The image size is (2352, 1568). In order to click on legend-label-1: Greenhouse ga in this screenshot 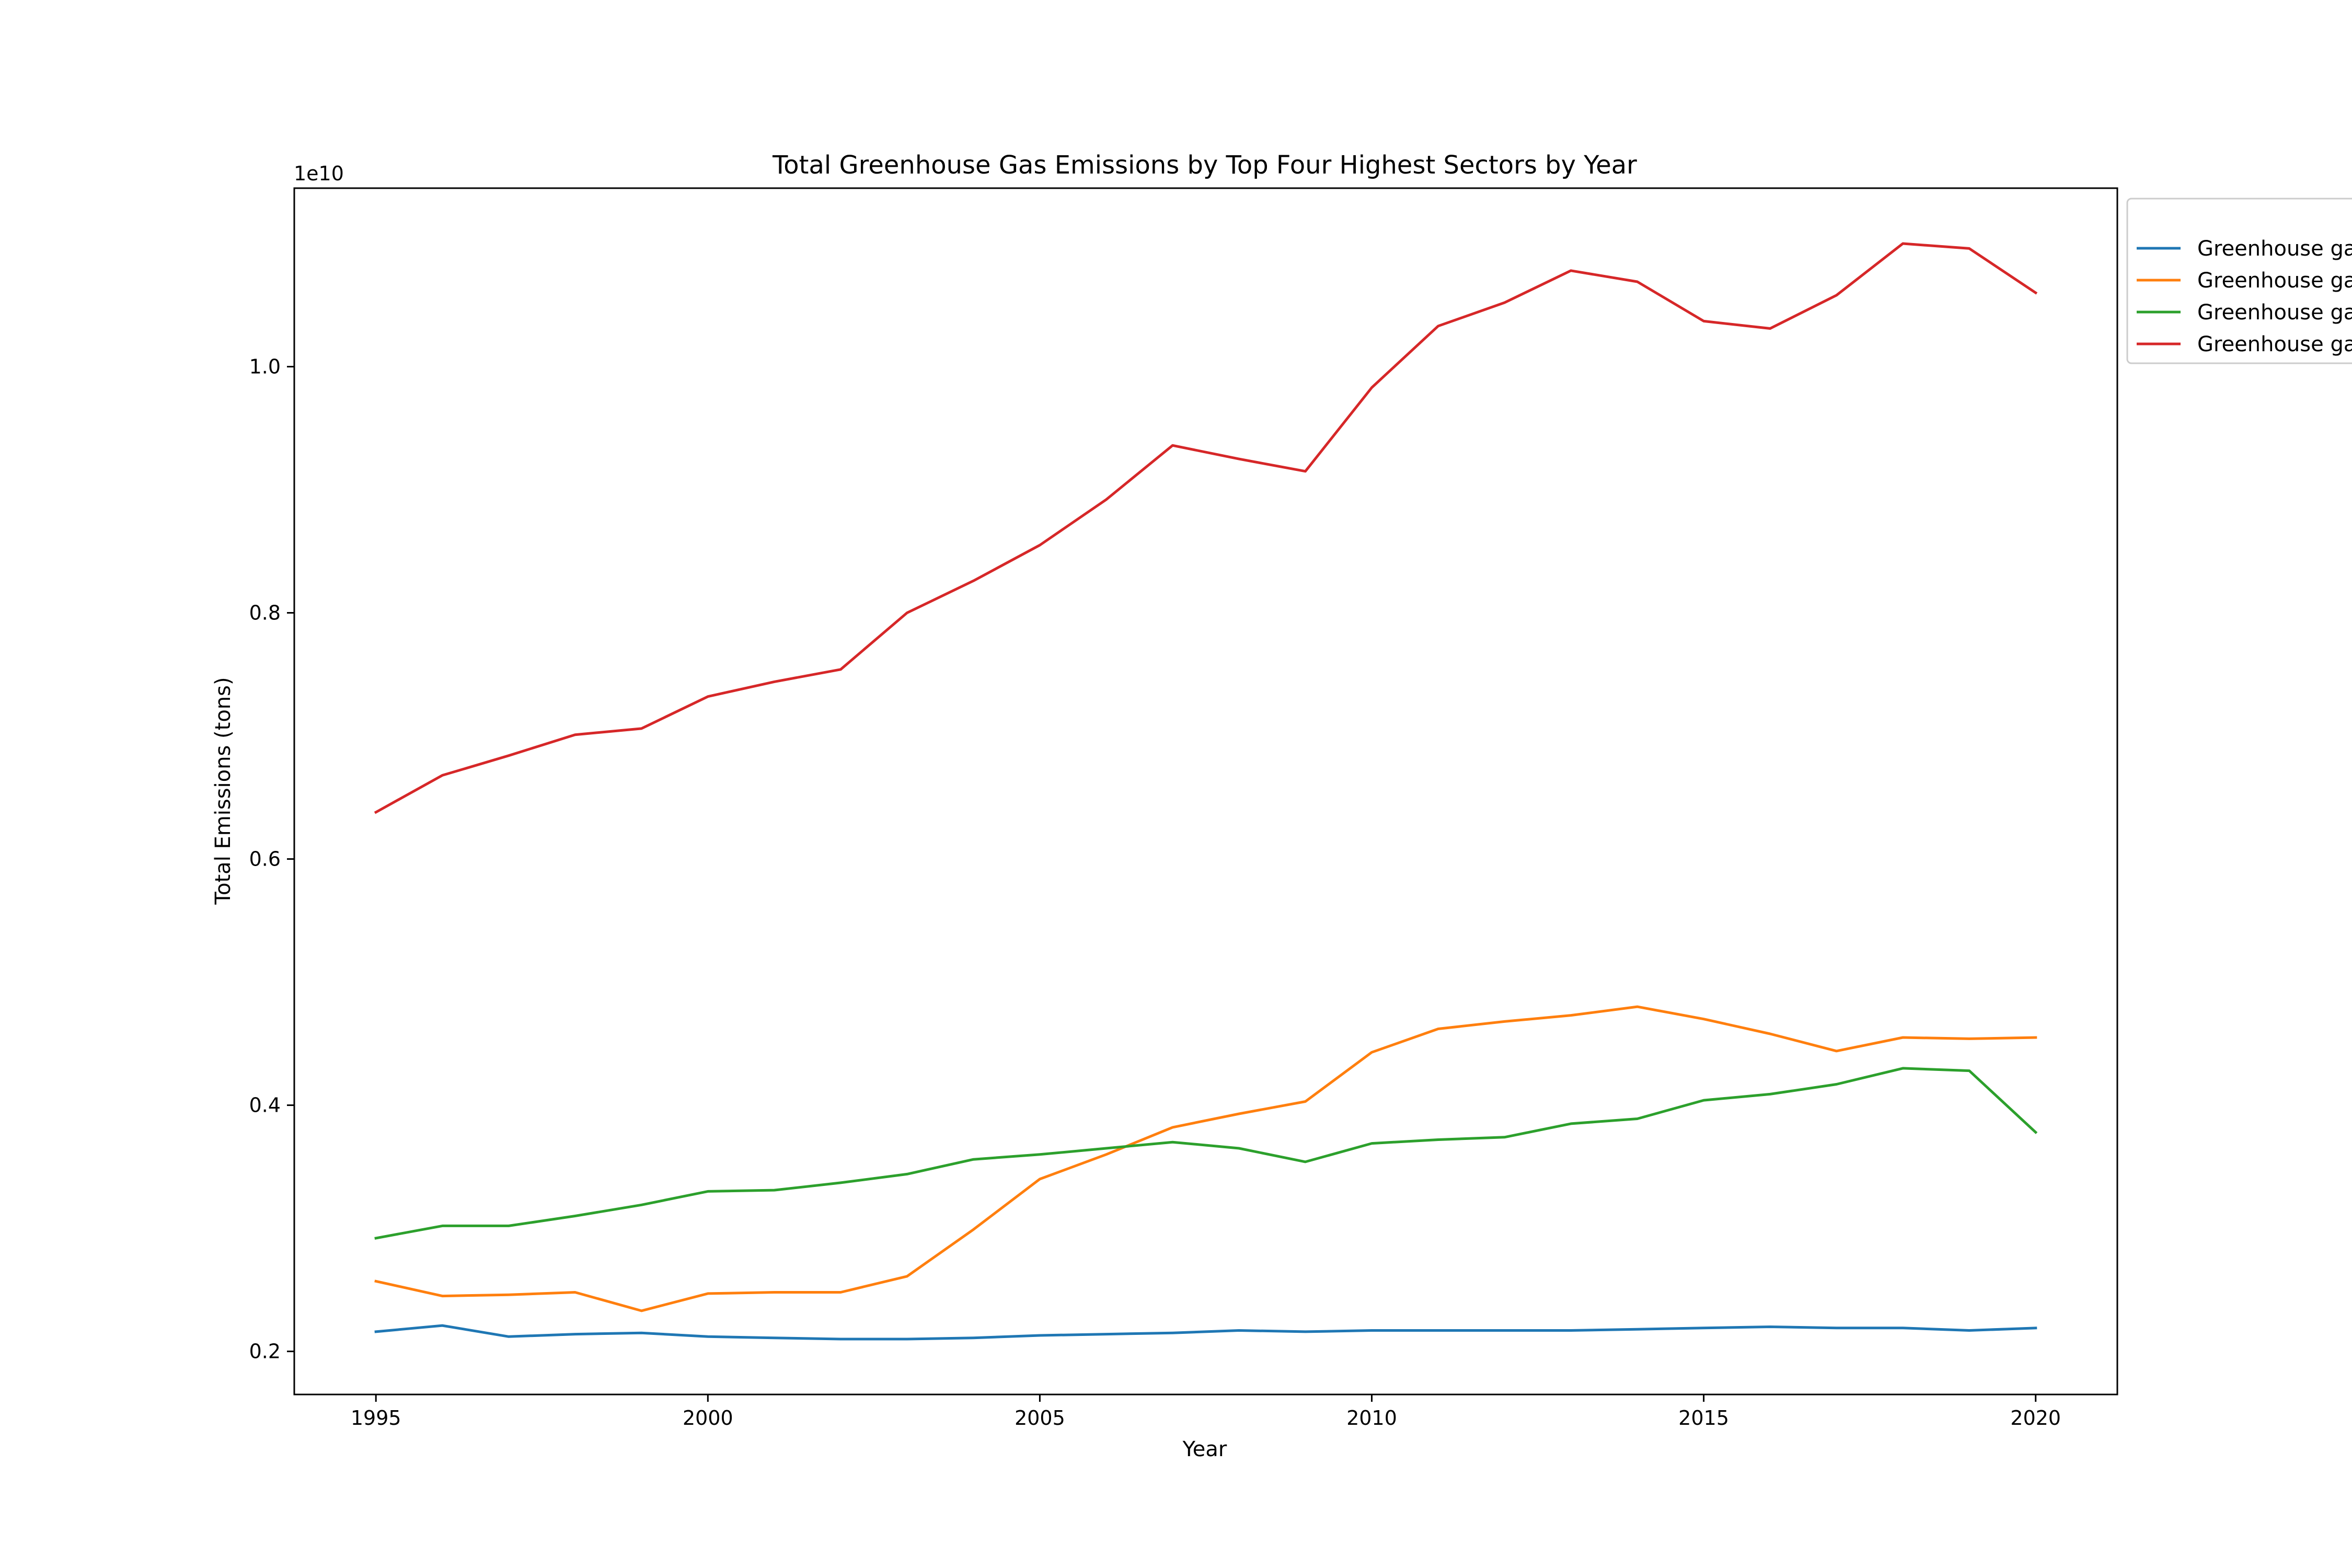, I will do `click(2274, 249)`.